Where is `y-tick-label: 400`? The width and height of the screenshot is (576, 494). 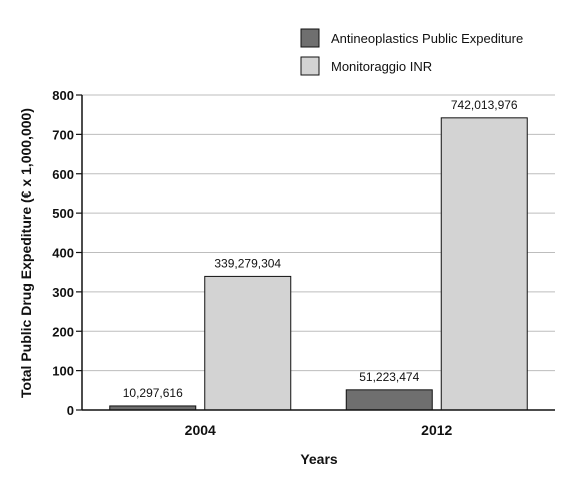 y-tick-label: 400 is located at coordinates (63, 253).